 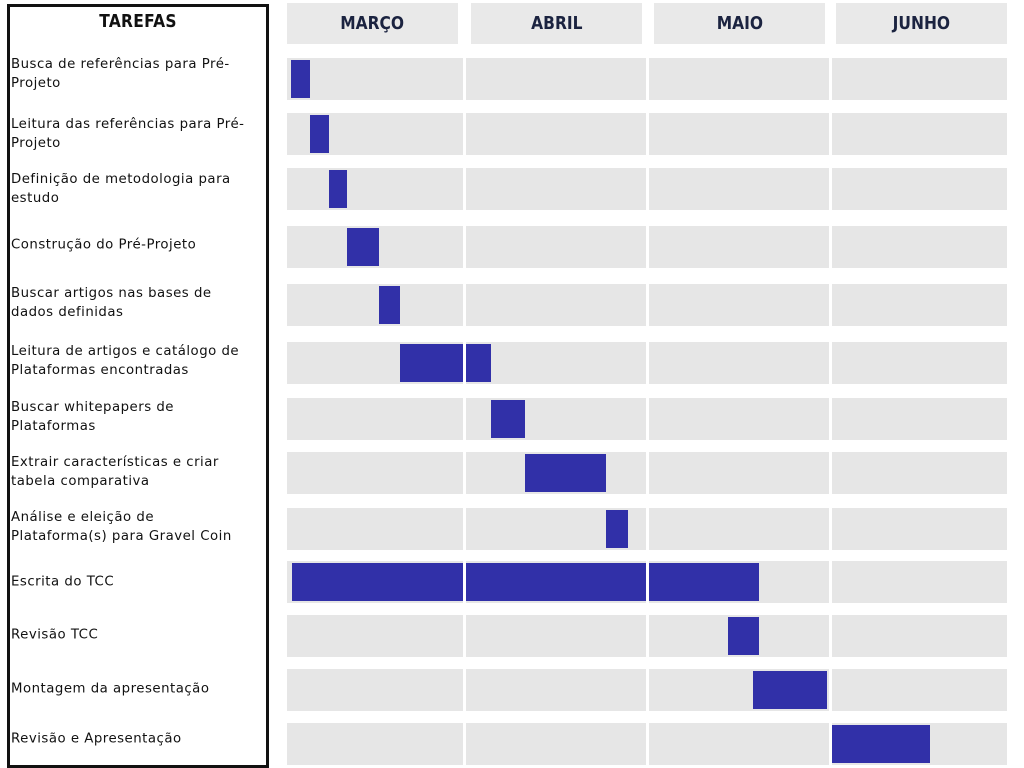 What do you see at coordinates (121, 189) in the screenshot?
I see `task-label: Definição de metodologia para estudo` at bounding box center [121, 189].